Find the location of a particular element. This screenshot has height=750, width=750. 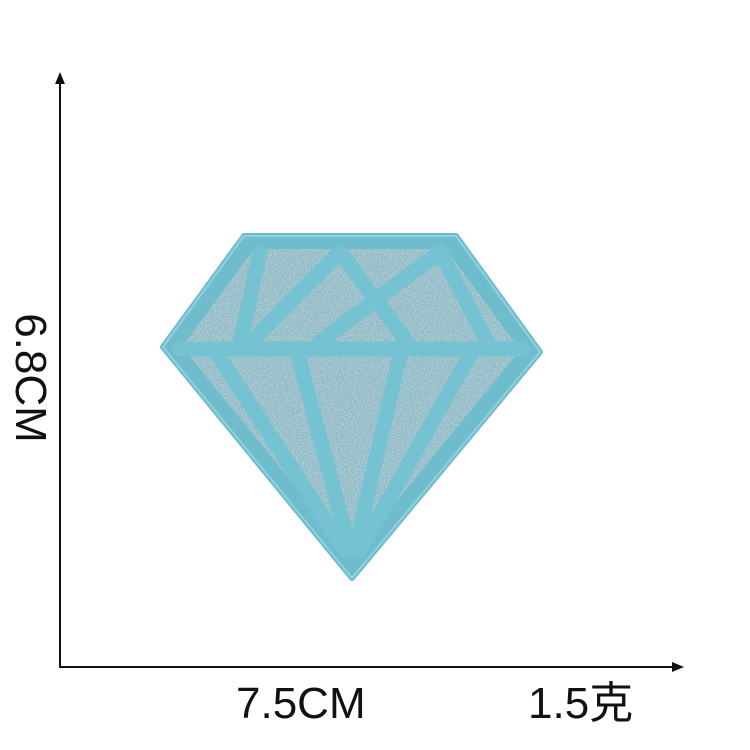

weight-label: 1.5克 is located at coordinates (581, 703).